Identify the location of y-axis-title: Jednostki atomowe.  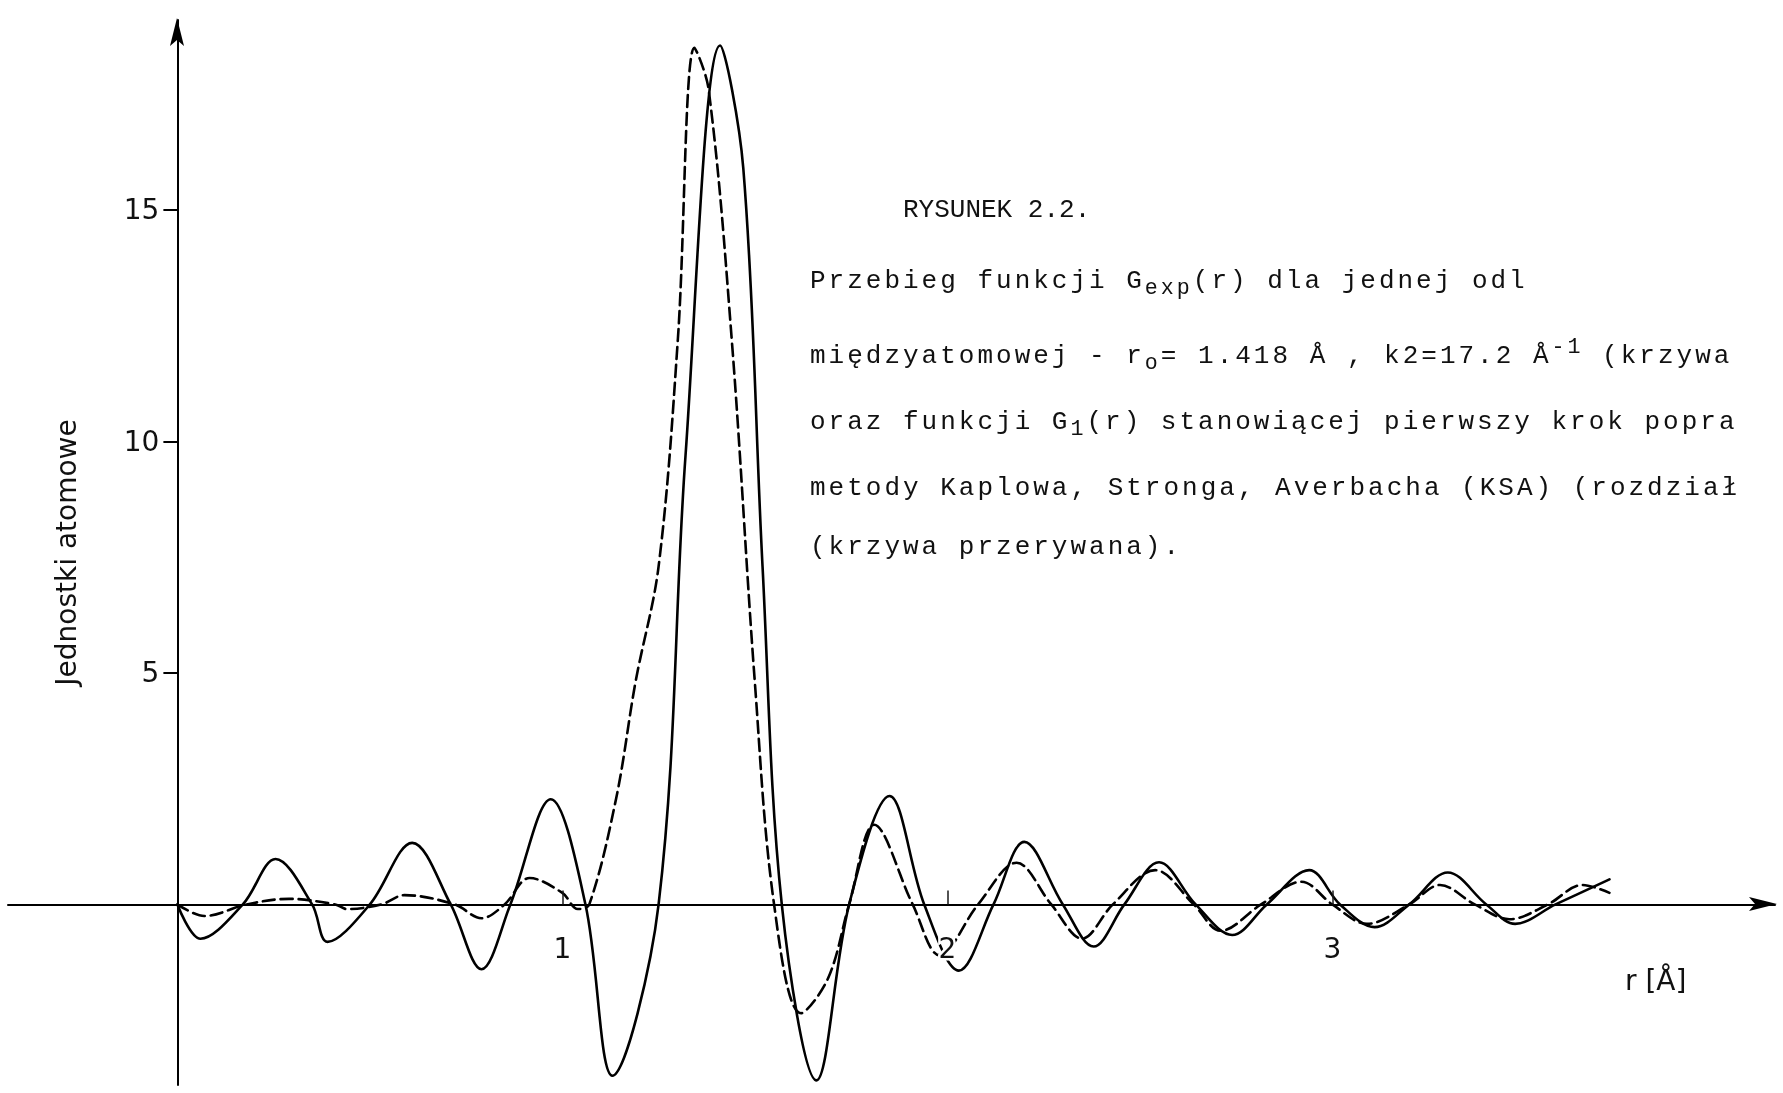
(66, 553).